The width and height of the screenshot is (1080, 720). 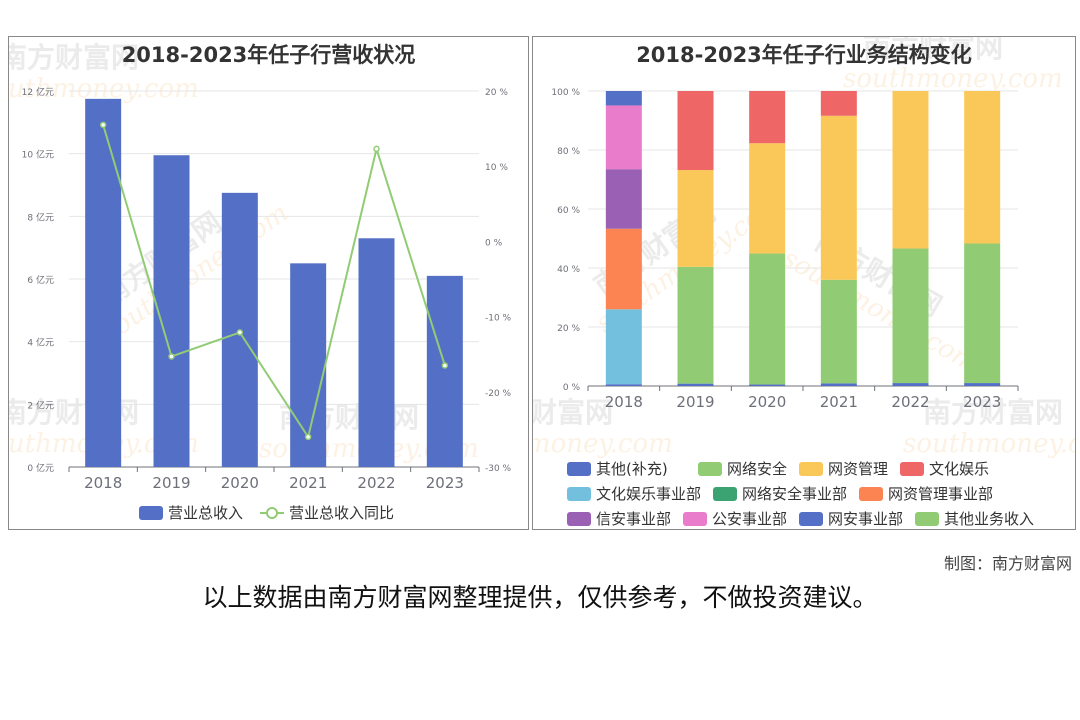 I want to click on y2-tick-label: 0 %, so click(x=494, y=243).